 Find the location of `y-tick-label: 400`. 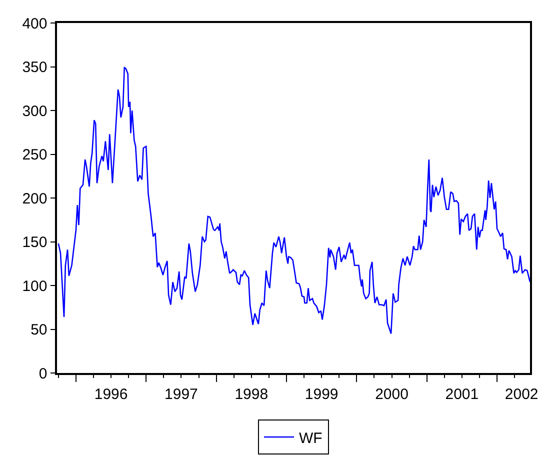

y-tick-label: 400 is located at coordinates (35, 23).